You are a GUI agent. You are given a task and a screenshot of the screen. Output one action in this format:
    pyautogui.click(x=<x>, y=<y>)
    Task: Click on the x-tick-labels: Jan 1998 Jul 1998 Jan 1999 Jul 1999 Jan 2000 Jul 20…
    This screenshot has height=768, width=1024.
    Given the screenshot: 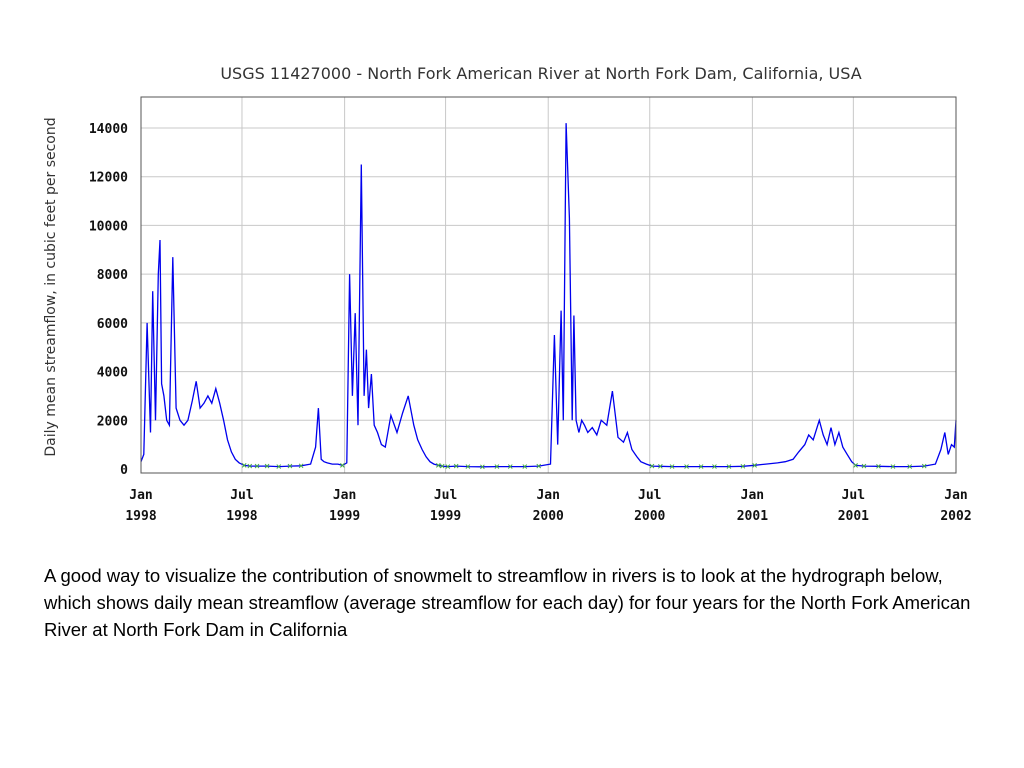 What is the action you would take?
    pyautogui.click(x=548, y=506)
    